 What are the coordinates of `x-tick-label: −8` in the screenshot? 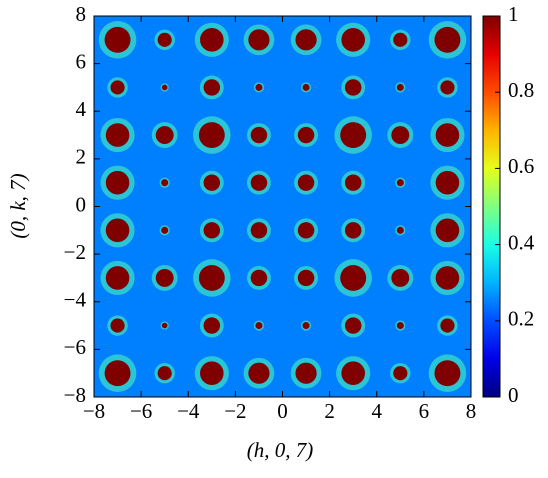 It's located at (94, 411).